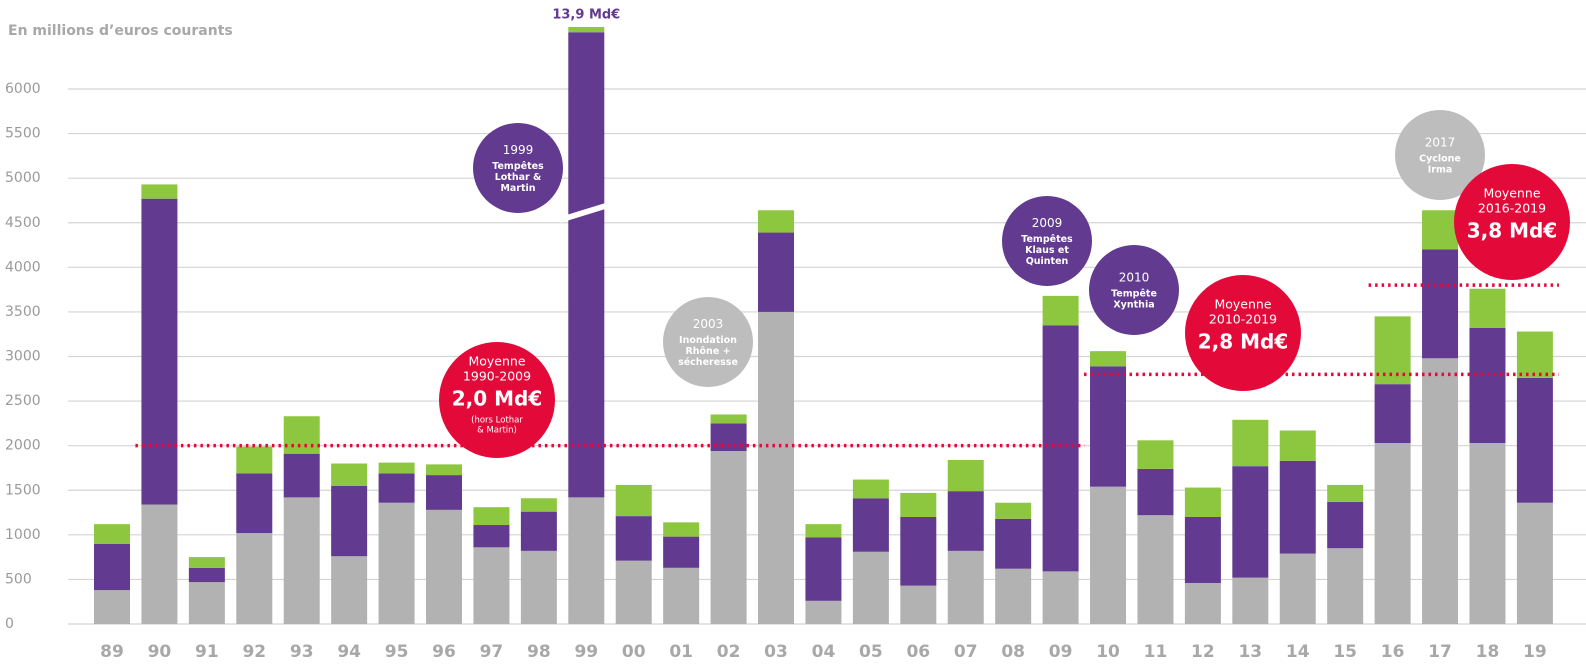  Describe the element at coordinates (497, 431) in the screenshot. I see `mean-note: & Martin)` at that location.